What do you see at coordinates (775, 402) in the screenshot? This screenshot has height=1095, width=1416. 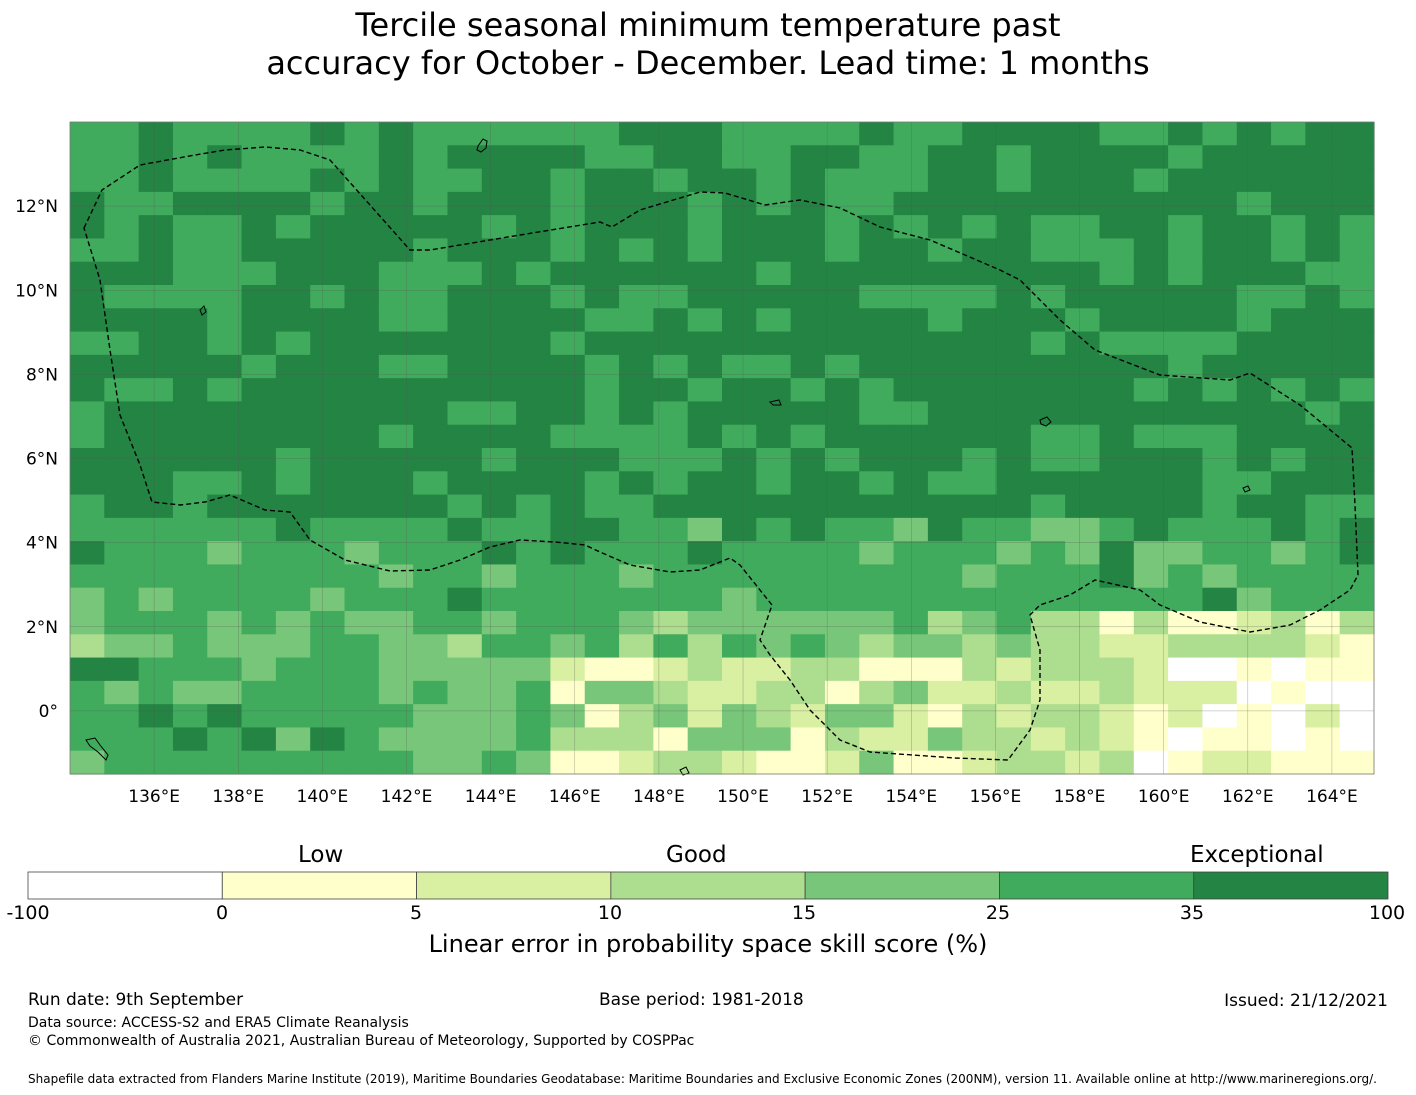 I see `island-atoll-east` at bounding box center [775, 402].